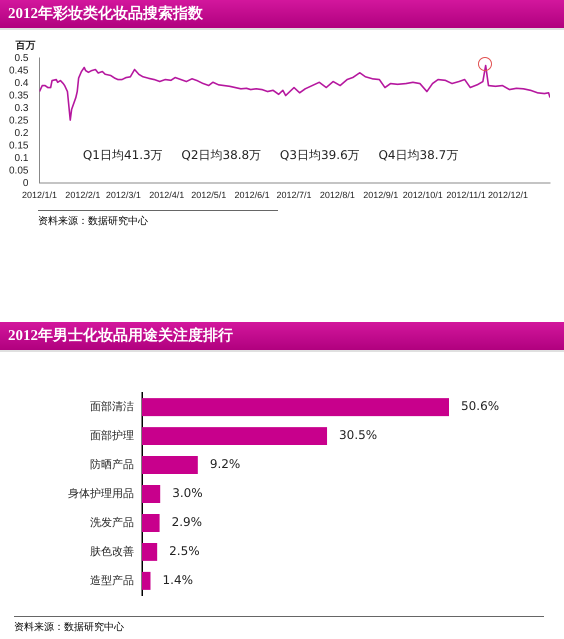 This screenshot has height=639, width=564. What do you see at coordinates (101, 493) in the screenshot?
I see `y-tick-label: 身体护理用品` at bounding box center [101, 493].